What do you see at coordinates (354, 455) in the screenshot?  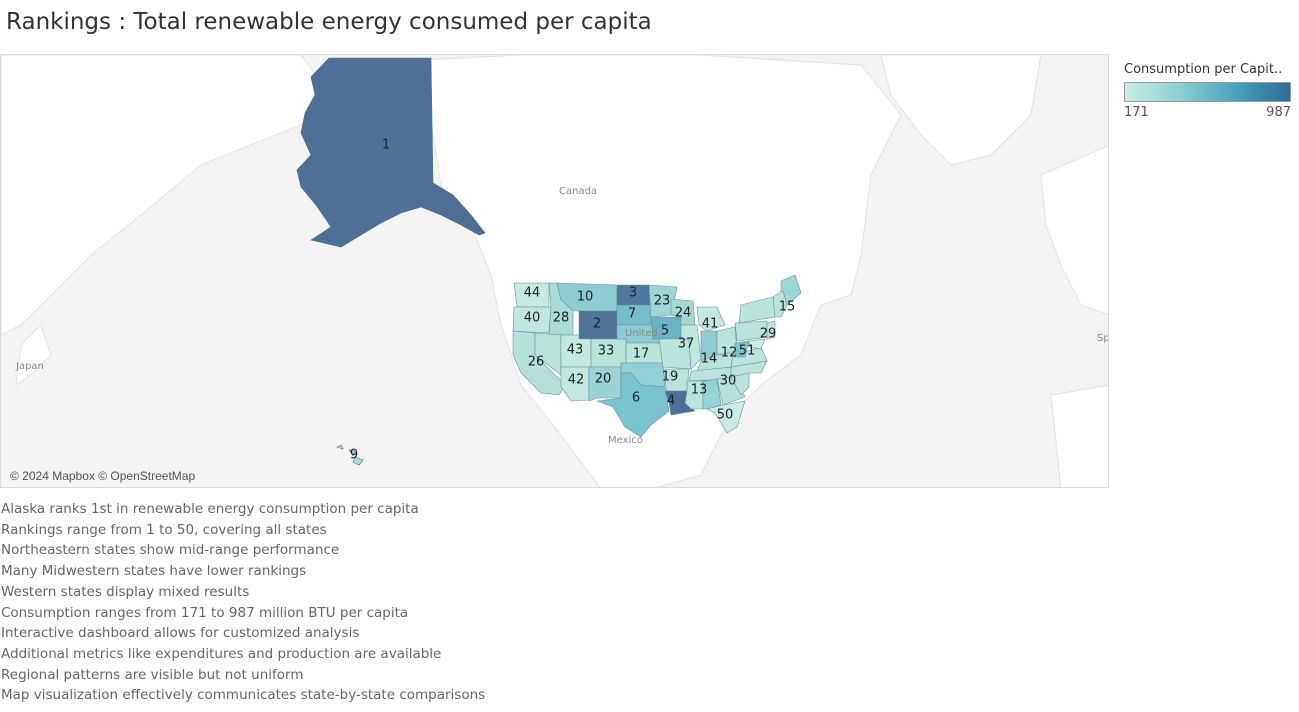 I see `rank-label-hawaii: 9` at bounding box center [354, 455].